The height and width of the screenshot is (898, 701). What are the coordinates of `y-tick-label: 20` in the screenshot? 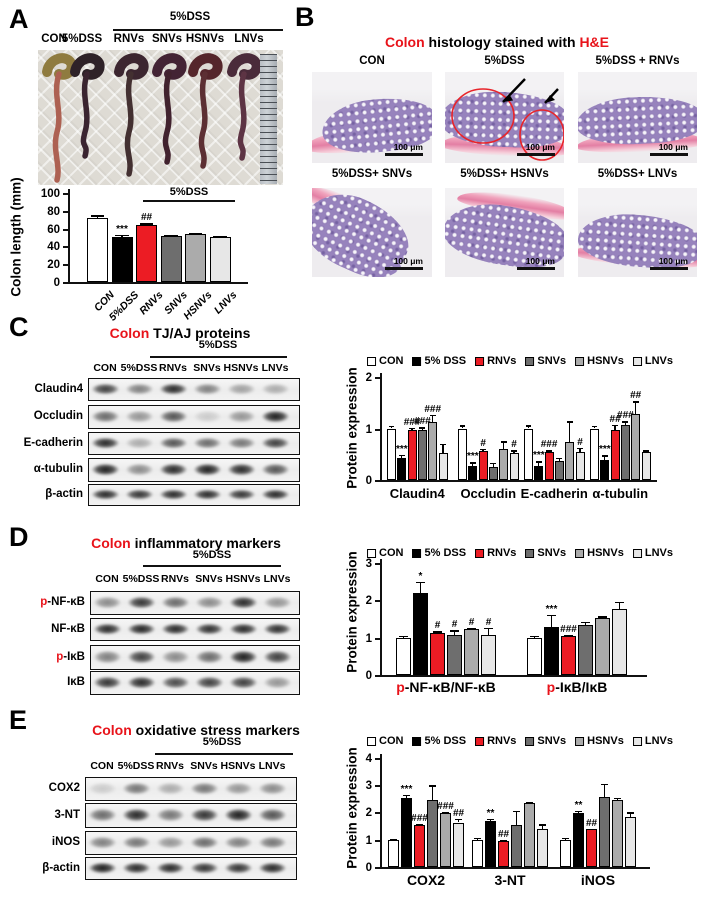 It's located at (53, 265).